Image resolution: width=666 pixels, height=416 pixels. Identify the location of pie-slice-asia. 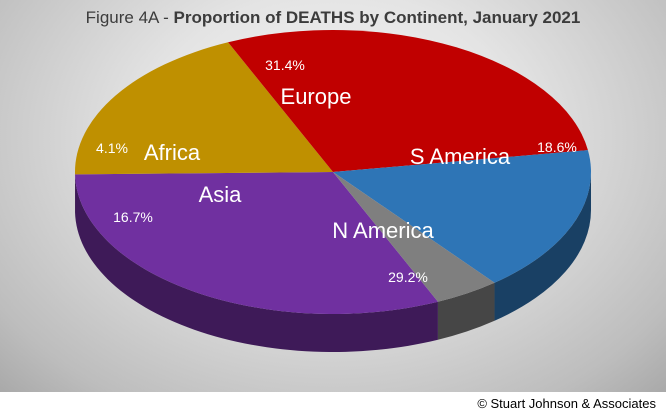
(462, 216).